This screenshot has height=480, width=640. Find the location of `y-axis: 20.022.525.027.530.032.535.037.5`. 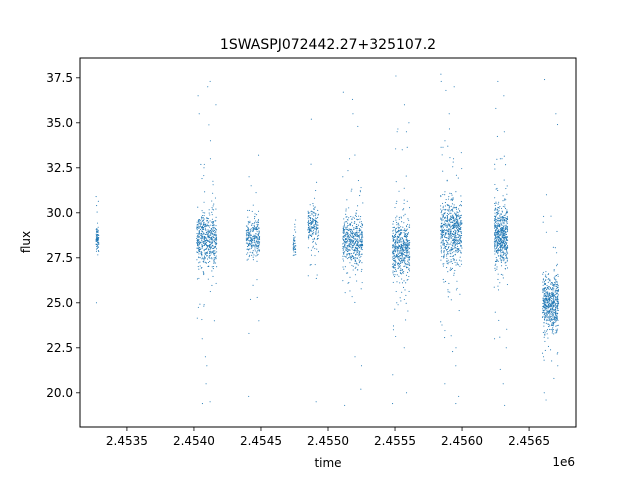

y-axis: 20.022.525.027.530.032.535.037.5 is located at coordinates (63, 235).